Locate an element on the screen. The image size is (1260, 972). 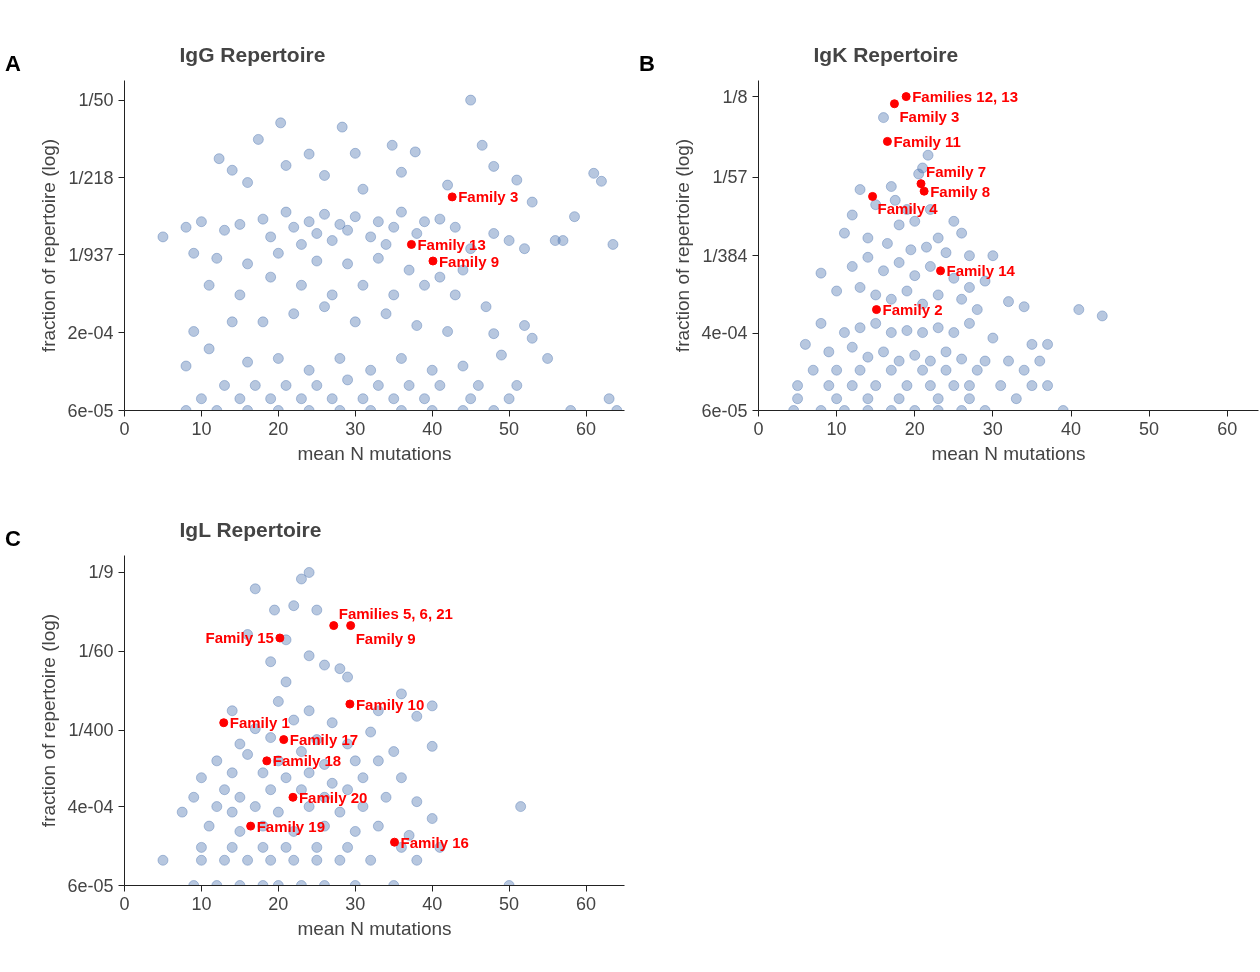
y-tick-label: 1/937 is located at coordinates (91, 254).